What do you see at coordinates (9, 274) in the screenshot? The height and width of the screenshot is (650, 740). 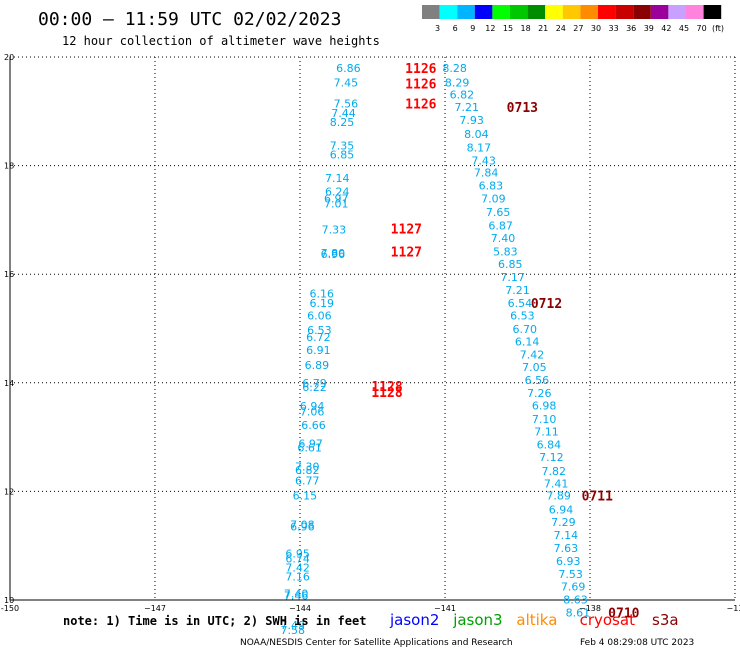 I see `y-tick-label: 16` at bounding box center [9, 274].